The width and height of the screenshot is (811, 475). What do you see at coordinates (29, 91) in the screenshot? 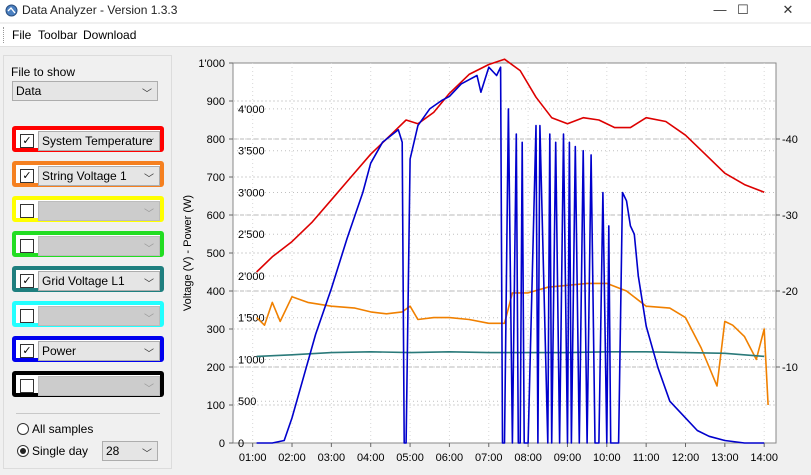
I see `file-select-value: Data` at bounding box center [29, 91].